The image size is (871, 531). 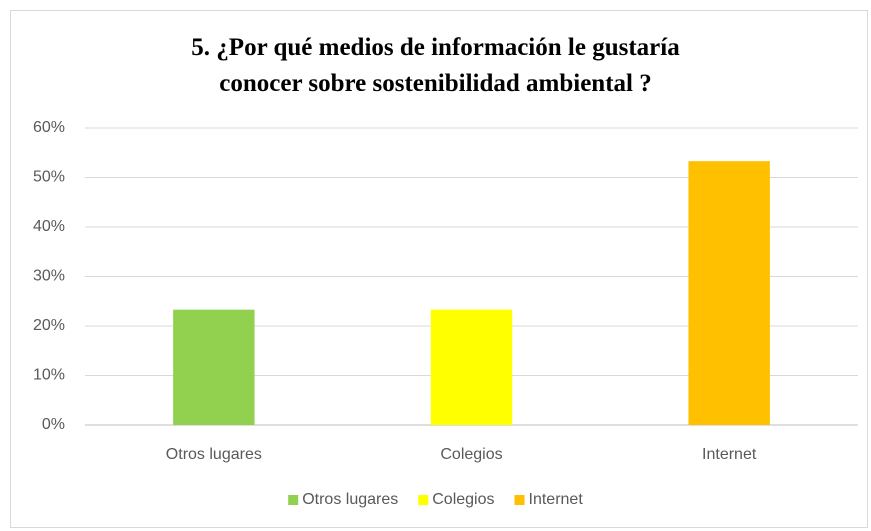 What do you see at coordinates (49, 226) in the screenshot?
I see `y-tick-label: 40%` at bounding box center [49, 226].